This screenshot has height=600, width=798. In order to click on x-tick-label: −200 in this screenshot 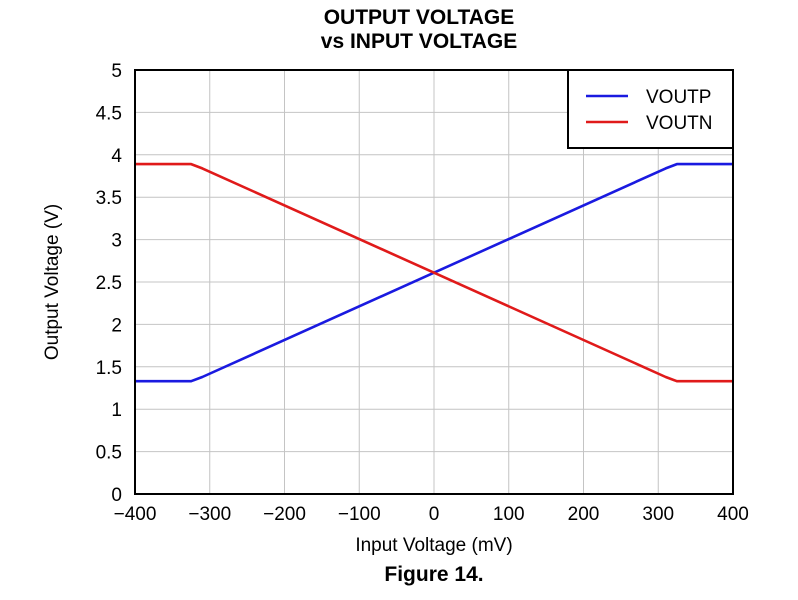, I will do `click(284, 514)`.